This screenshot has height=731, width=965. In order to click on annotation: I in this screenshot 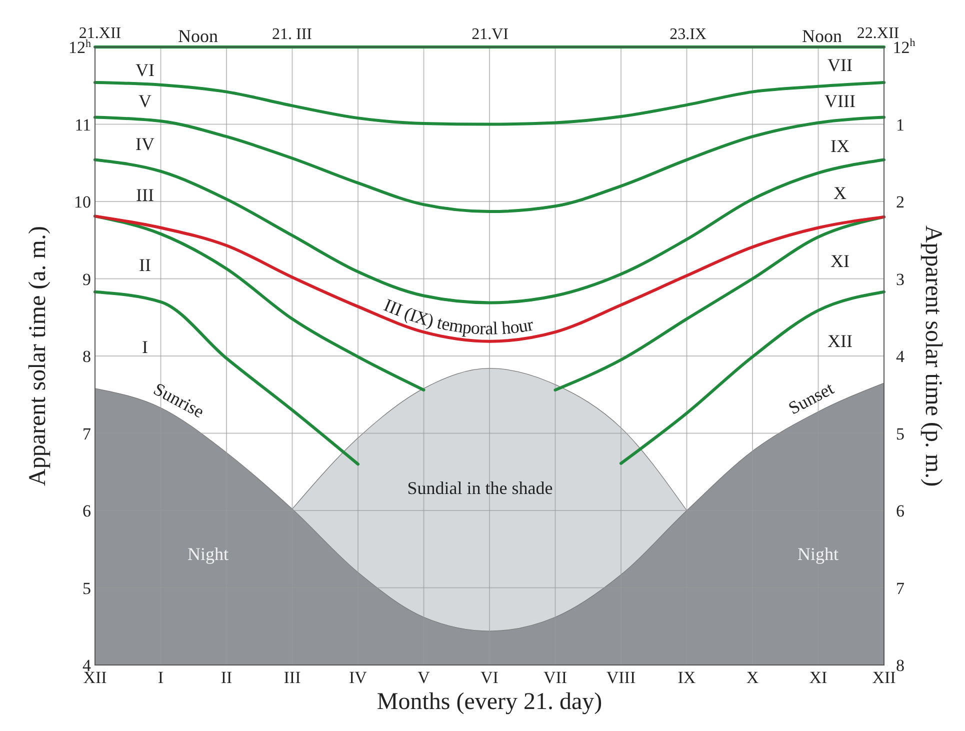, I will do `click(145, 347)`.